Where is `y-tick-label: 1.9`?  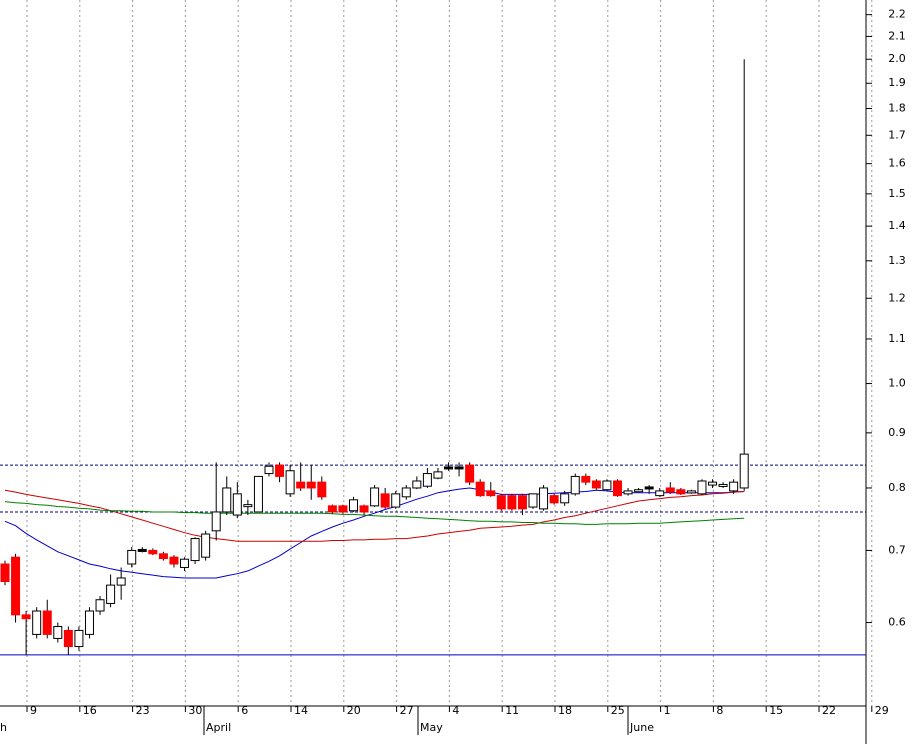
y-tick-label: 1.9 is located at coordinates (897, 82).